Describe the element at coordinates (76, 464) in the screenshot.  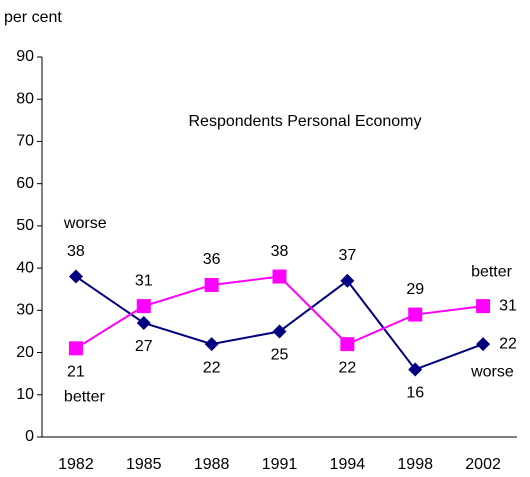
I see `x-tick-label: 1982` at that location.